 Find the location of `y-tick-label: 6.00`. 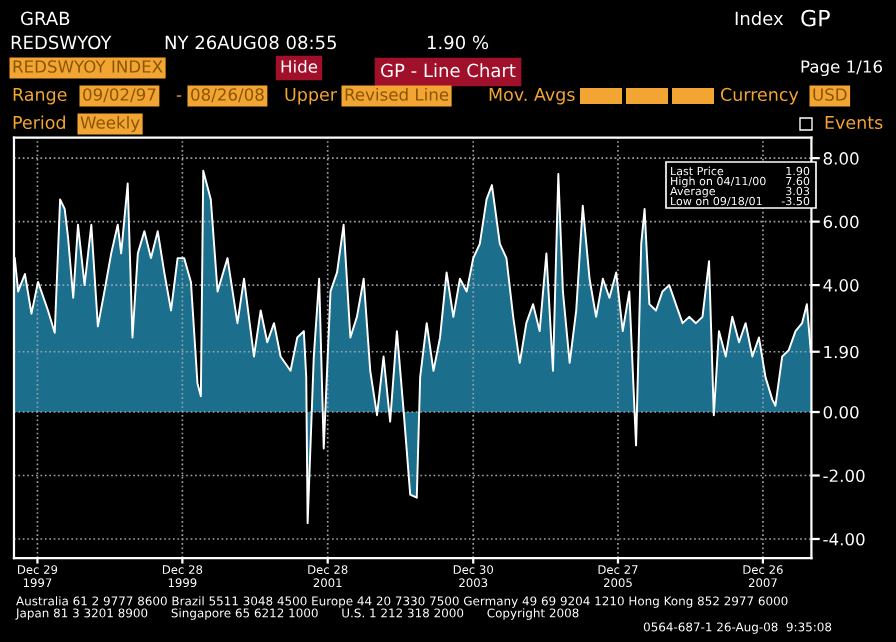

y-tick-label: 6.00 is located at coordinates (841, 222).